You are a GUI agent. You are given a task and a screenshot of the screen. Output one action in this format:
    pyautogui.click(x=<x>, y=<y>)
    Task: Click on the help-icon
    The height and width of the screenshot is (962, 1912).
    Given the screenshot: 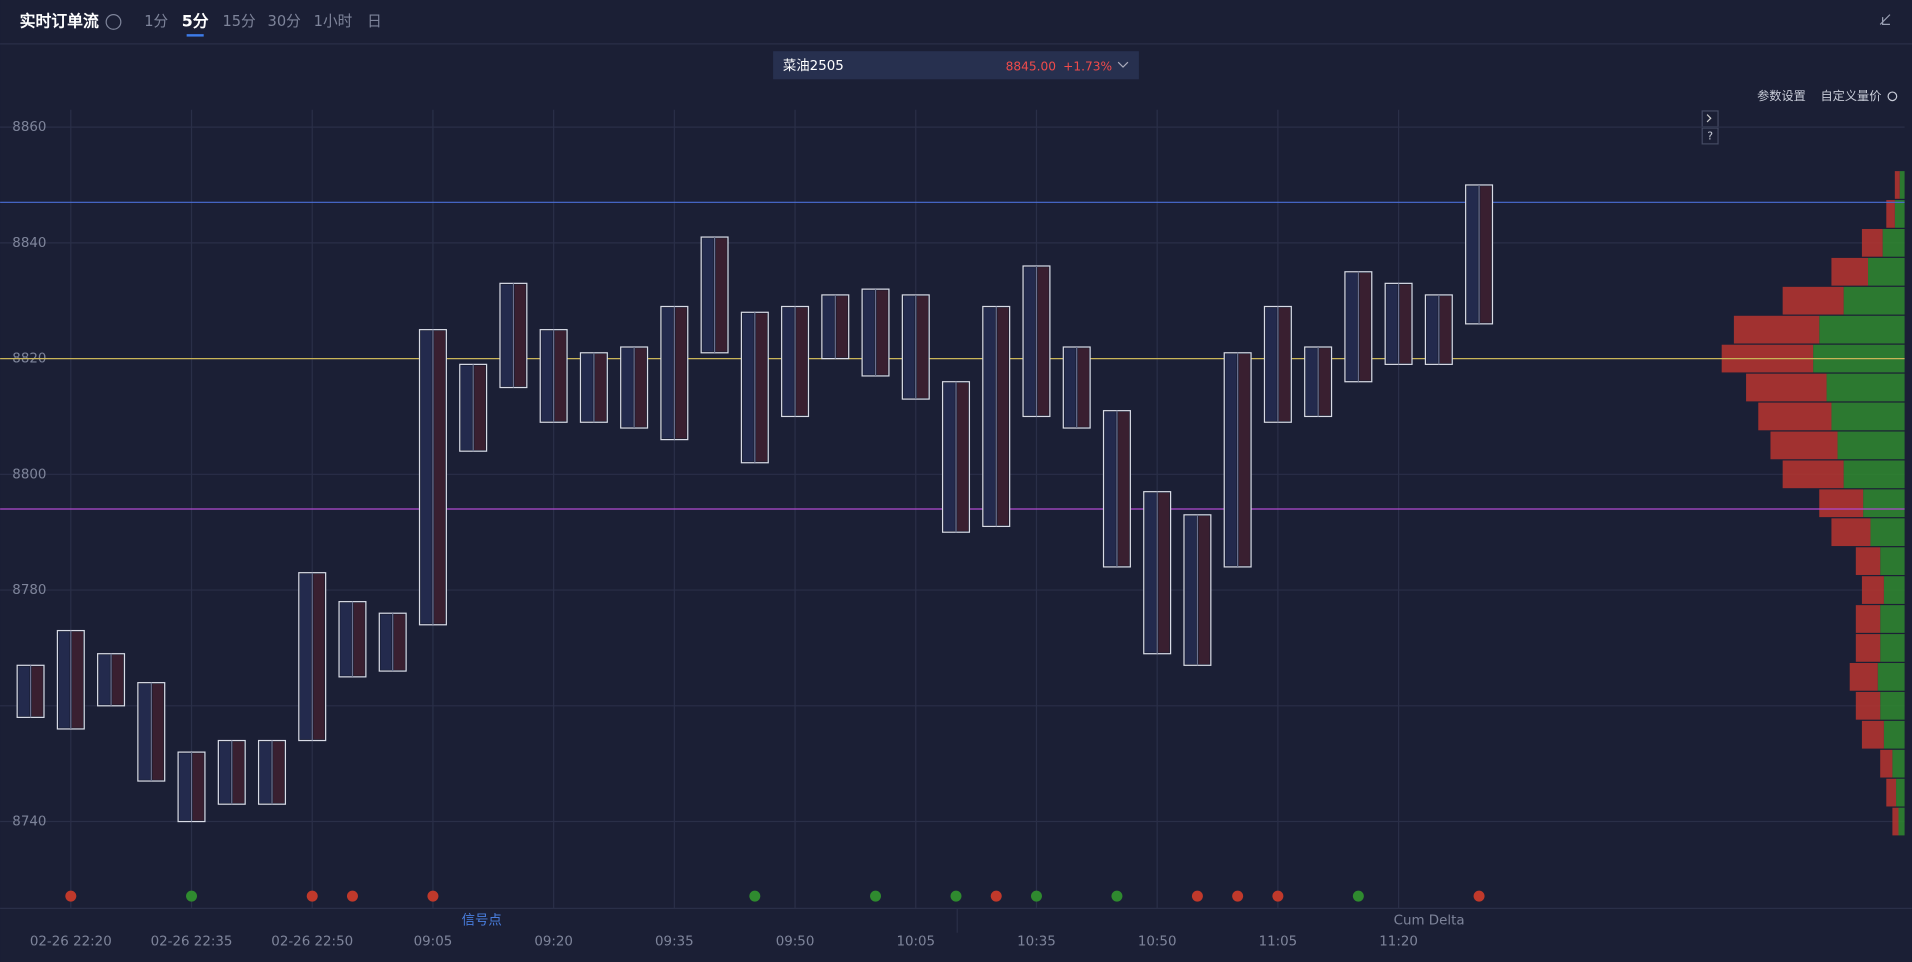 What is the action you would take?
    pyautogui.click(x=113, y=22)
    